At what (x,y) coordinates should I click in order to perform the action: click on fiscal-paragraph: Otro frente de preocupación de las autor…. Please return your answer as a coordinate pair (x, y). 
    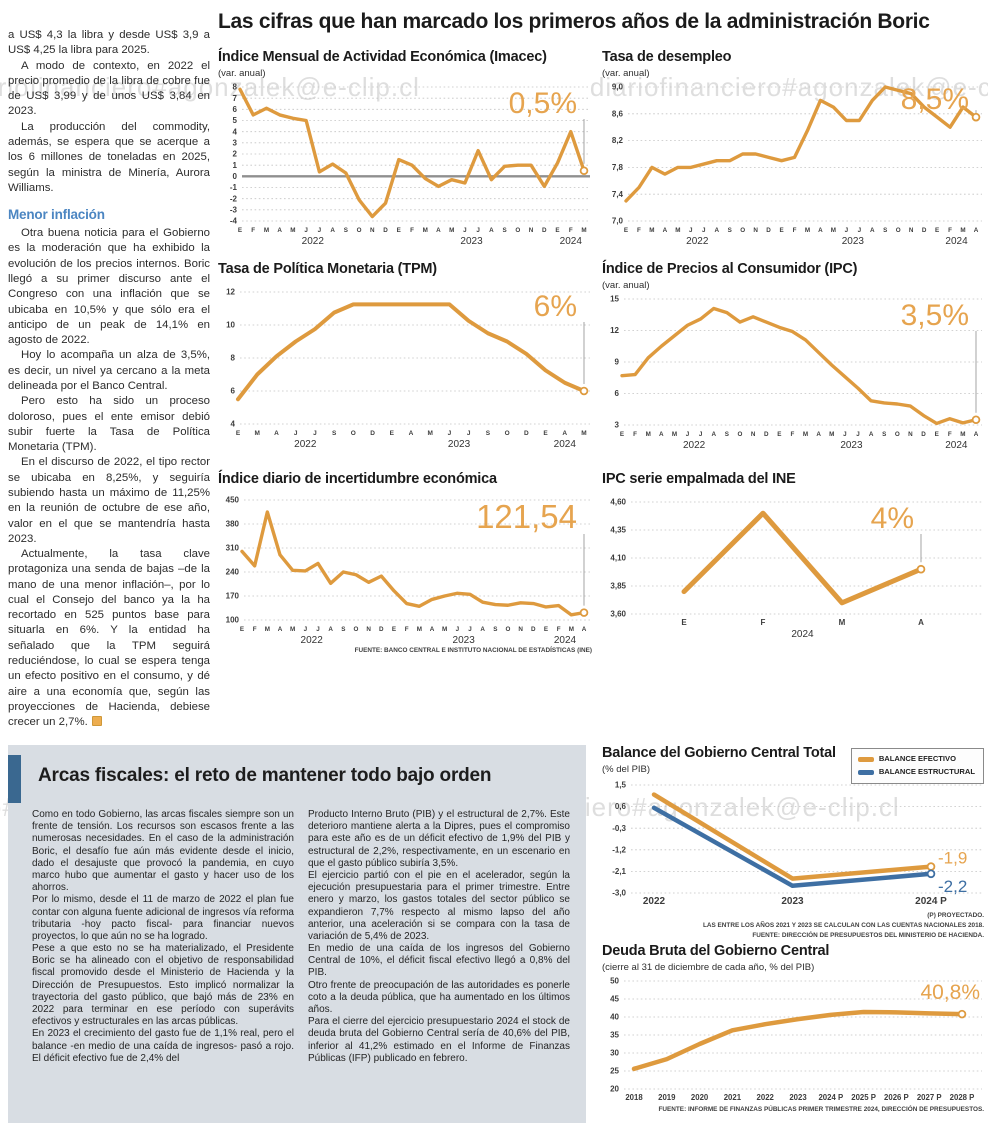
    Looking at the image, I should click on (439, 997).